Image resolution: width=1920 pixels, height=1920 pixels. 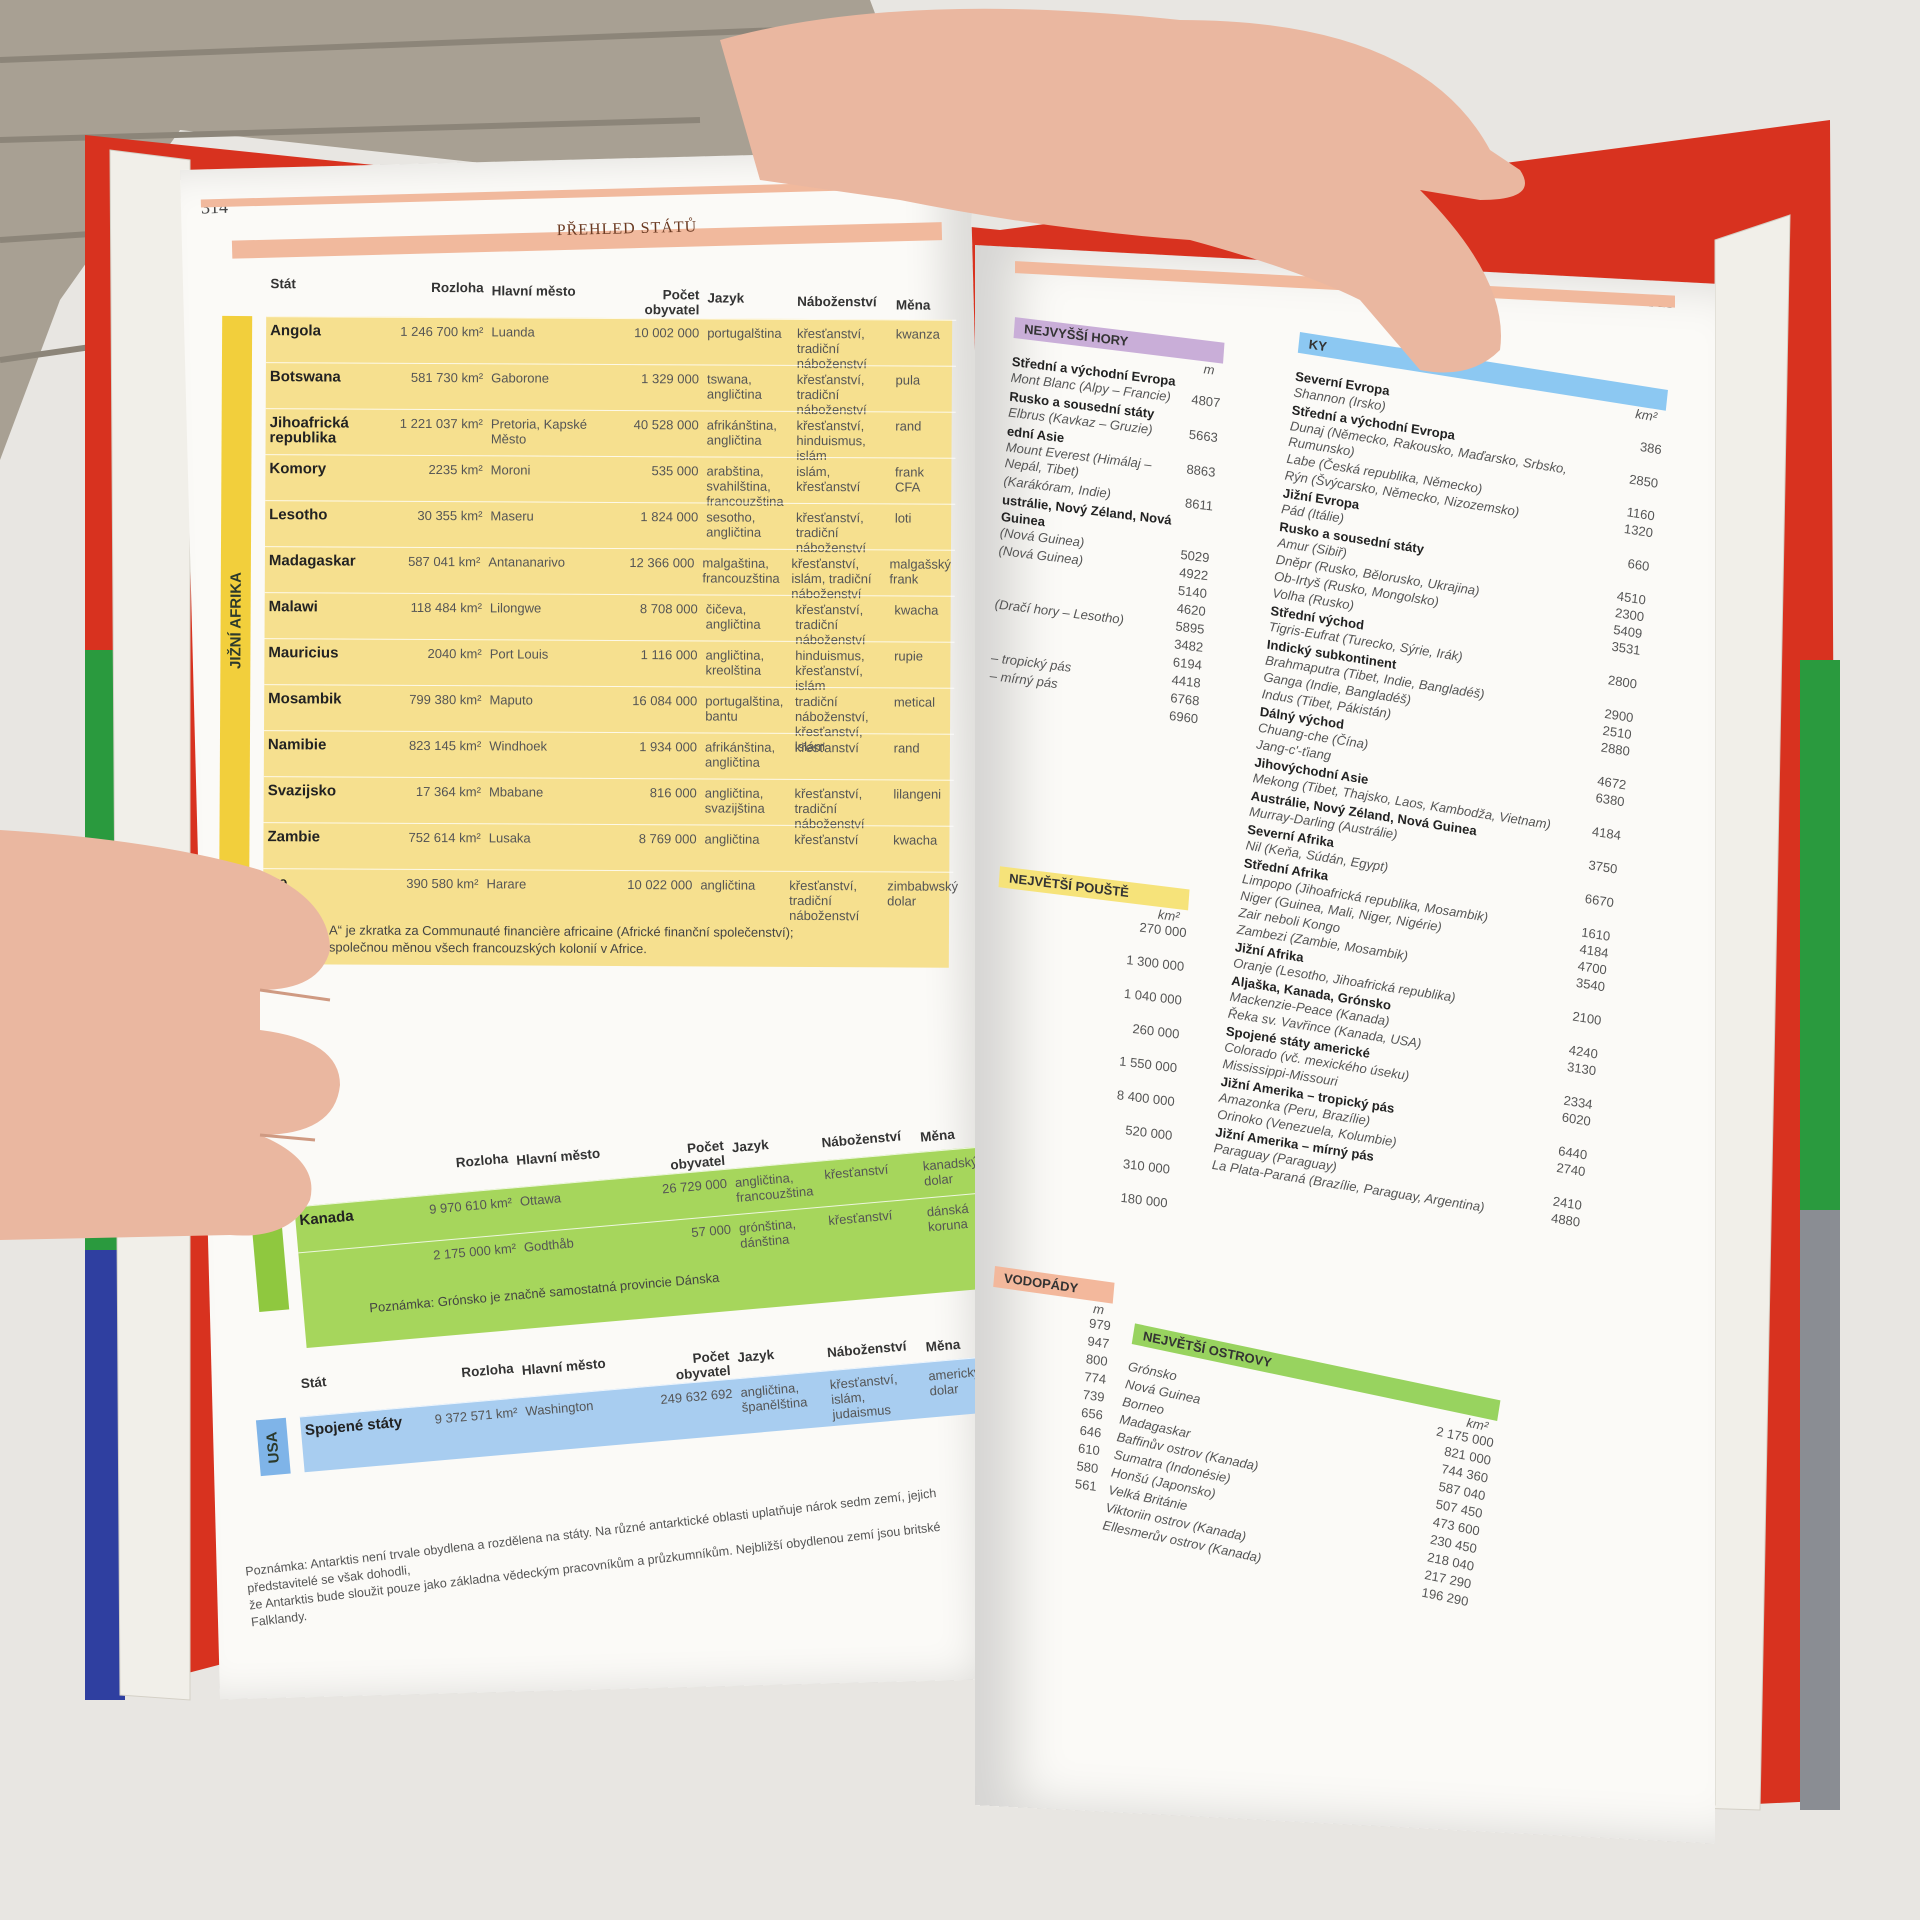 What do you see at coordinates (1183, 717) in the screenshot?
I see `item-value: 6960` at bounding box center [1183, 717].